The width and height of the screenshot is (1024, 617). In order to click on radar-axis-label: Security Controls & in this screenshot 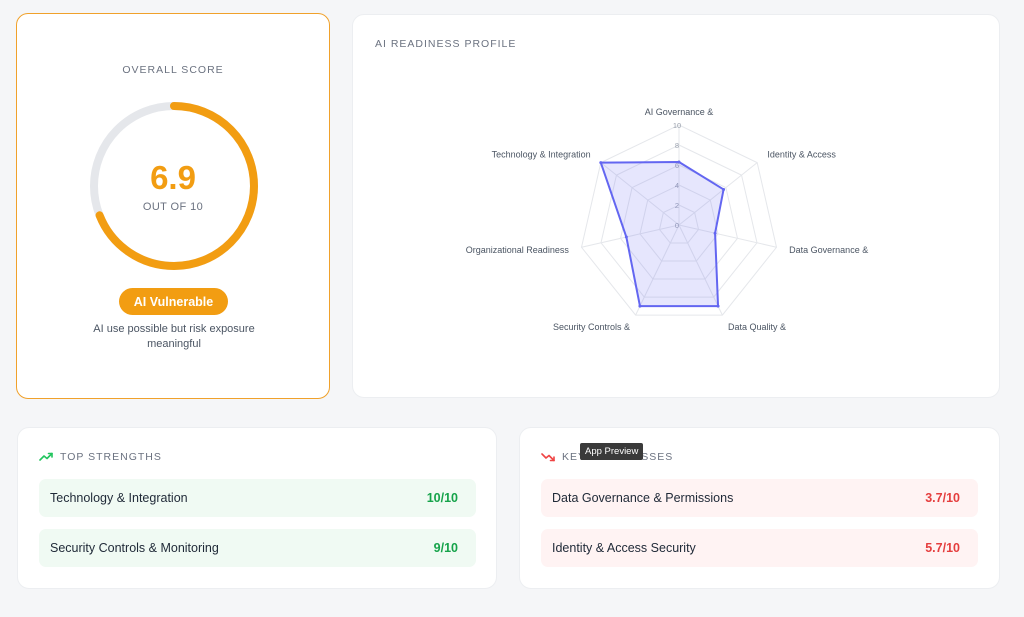, I will do `click(591, 327)`.